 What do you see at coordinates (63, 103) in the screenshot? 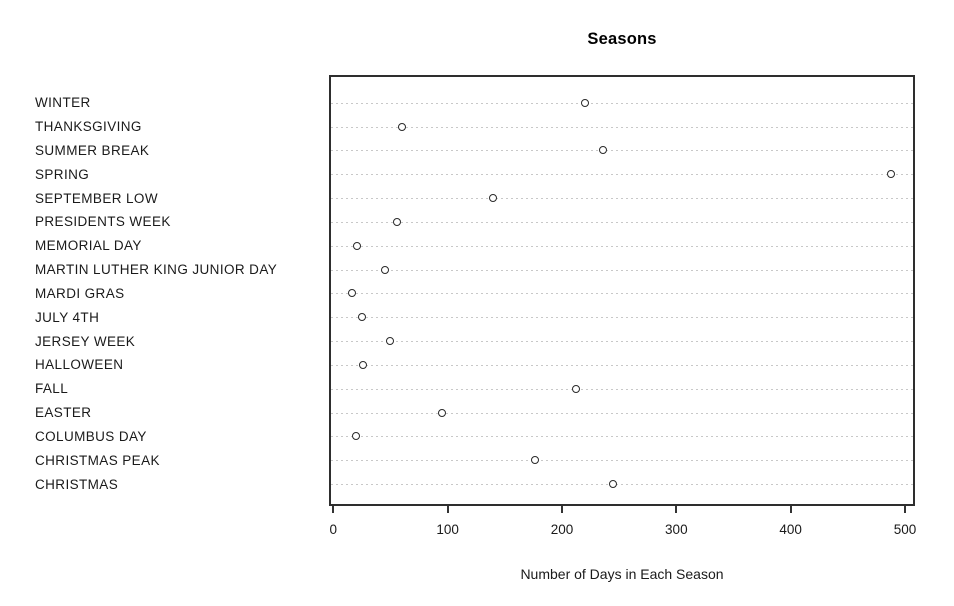
I see `category-label: WINTER` at bounding box center [63, 103].